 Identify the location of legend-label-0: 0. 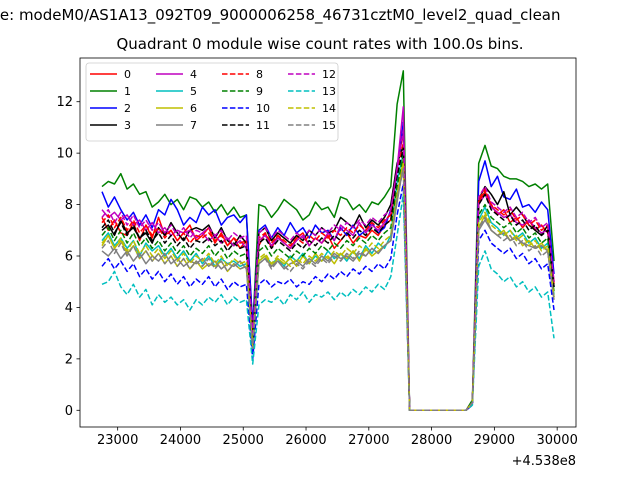
(127, 74).